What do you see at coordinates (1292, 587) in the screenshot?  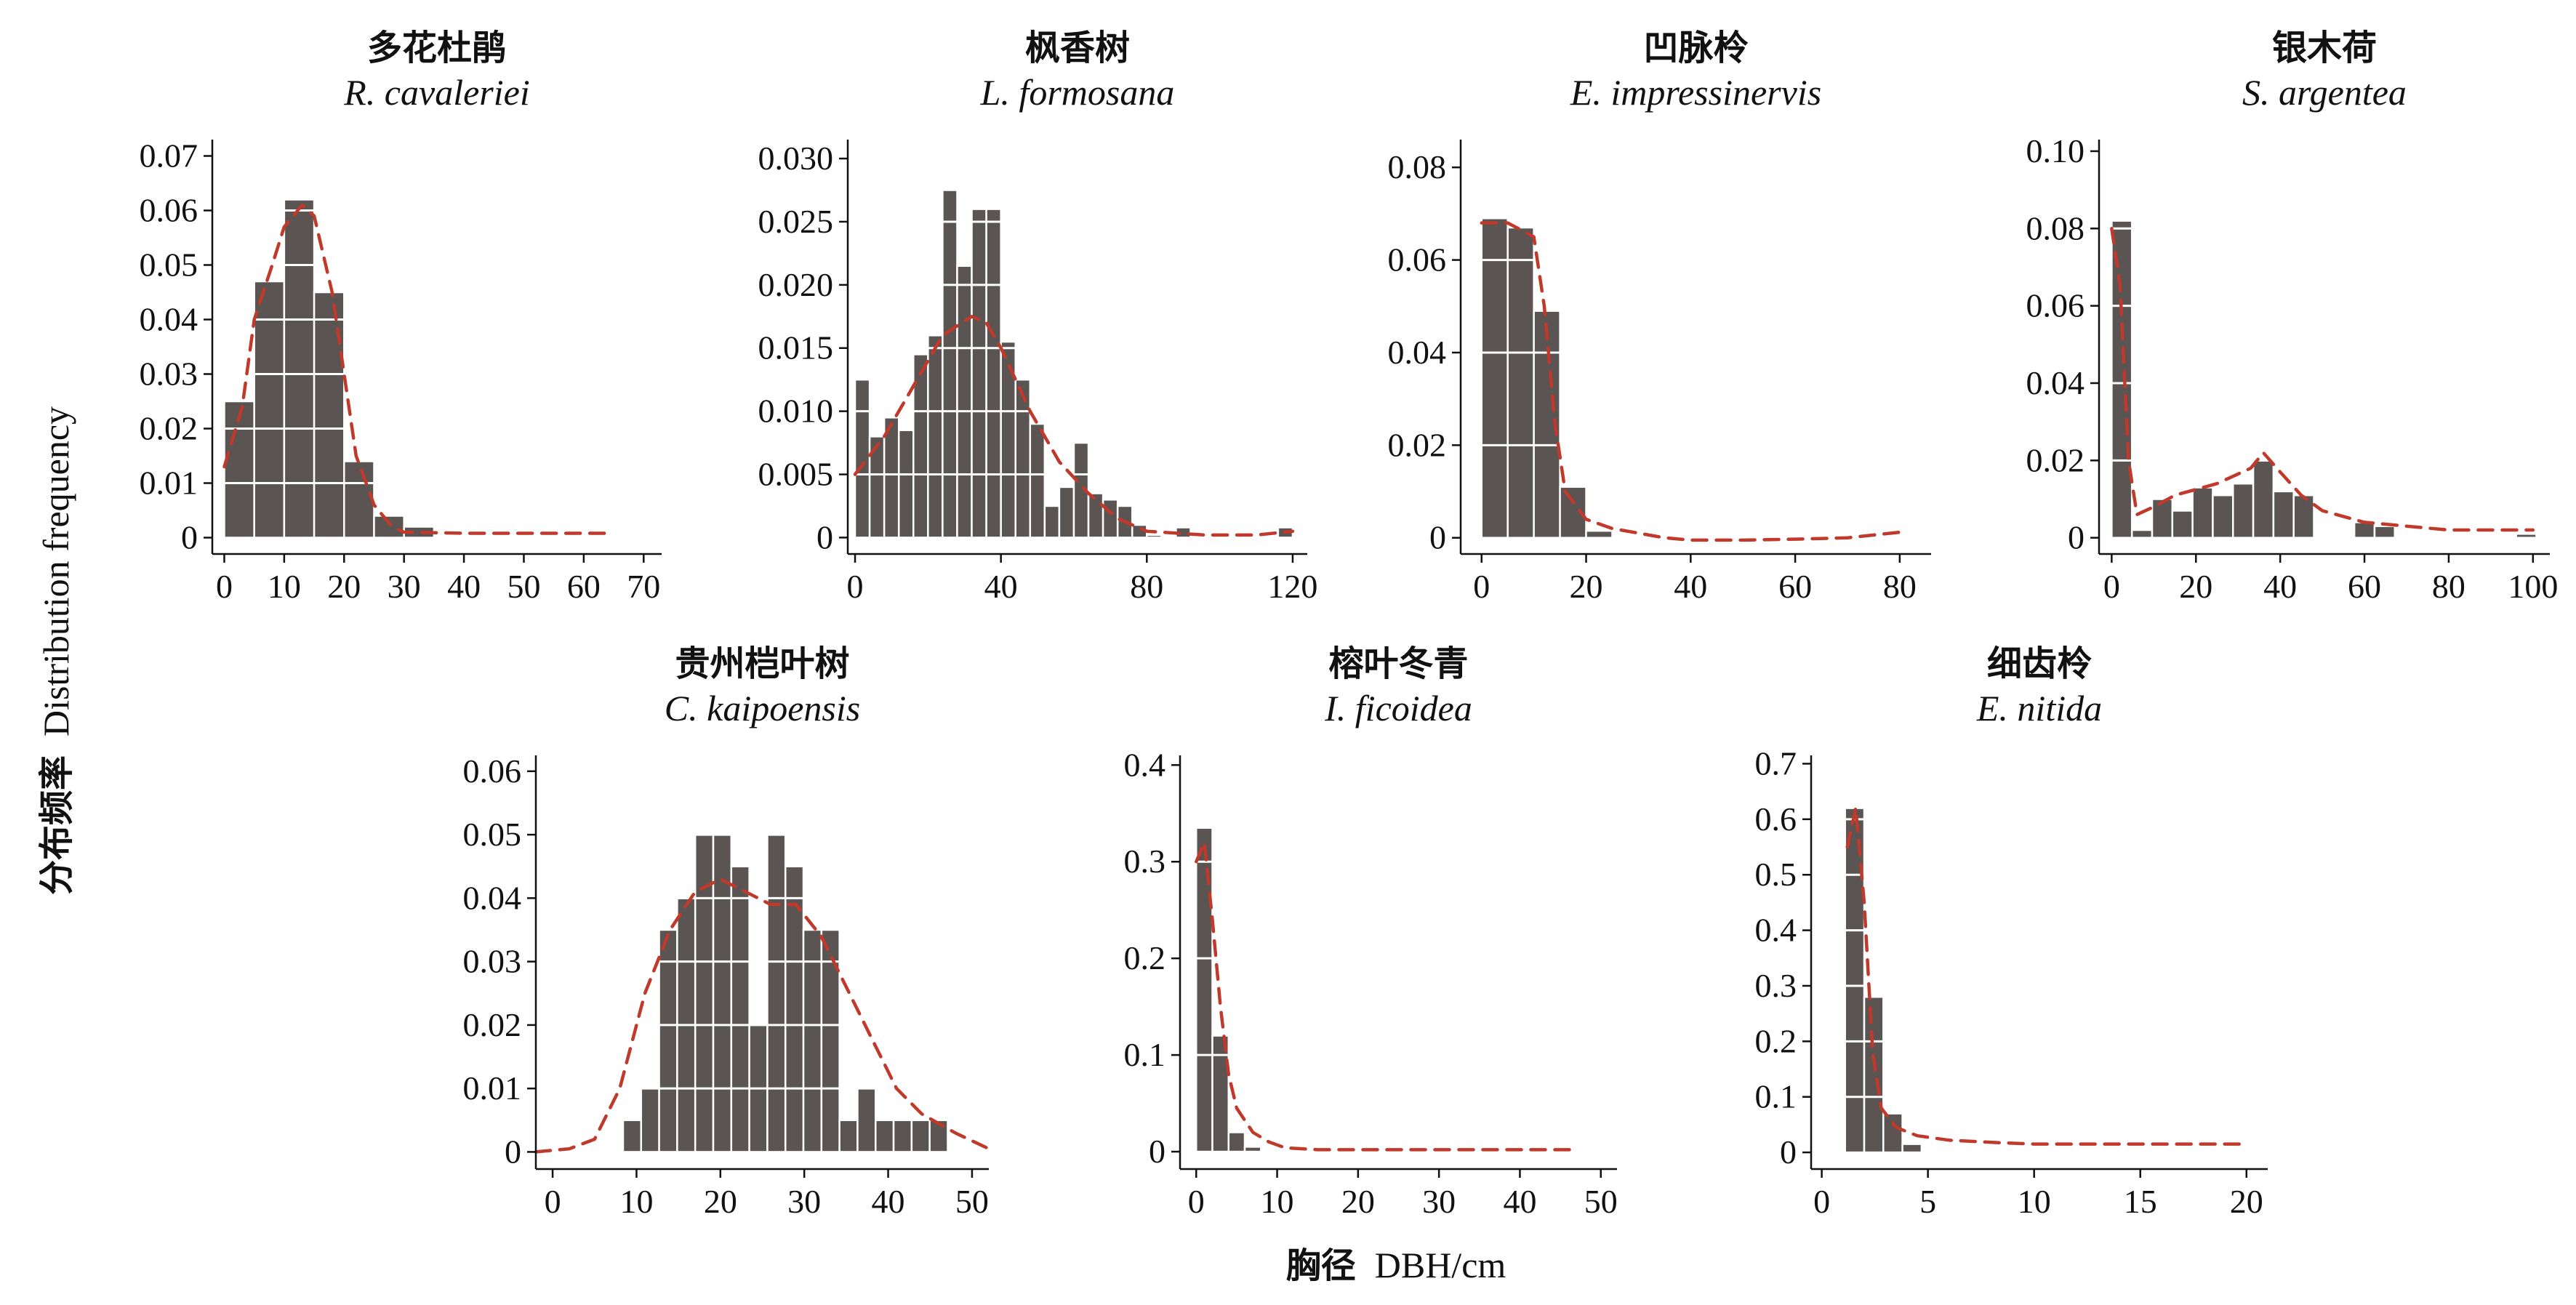 I see `x-tick-label: 120` at bounding box center [1292, 587].